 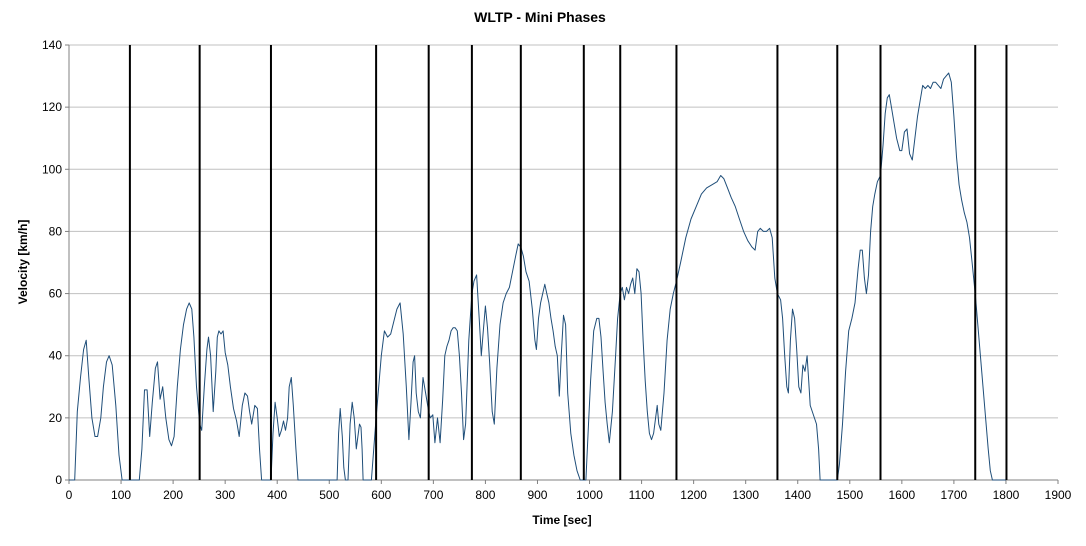 I want to click on y-tick-label: 20, so click(x=56, y=418).